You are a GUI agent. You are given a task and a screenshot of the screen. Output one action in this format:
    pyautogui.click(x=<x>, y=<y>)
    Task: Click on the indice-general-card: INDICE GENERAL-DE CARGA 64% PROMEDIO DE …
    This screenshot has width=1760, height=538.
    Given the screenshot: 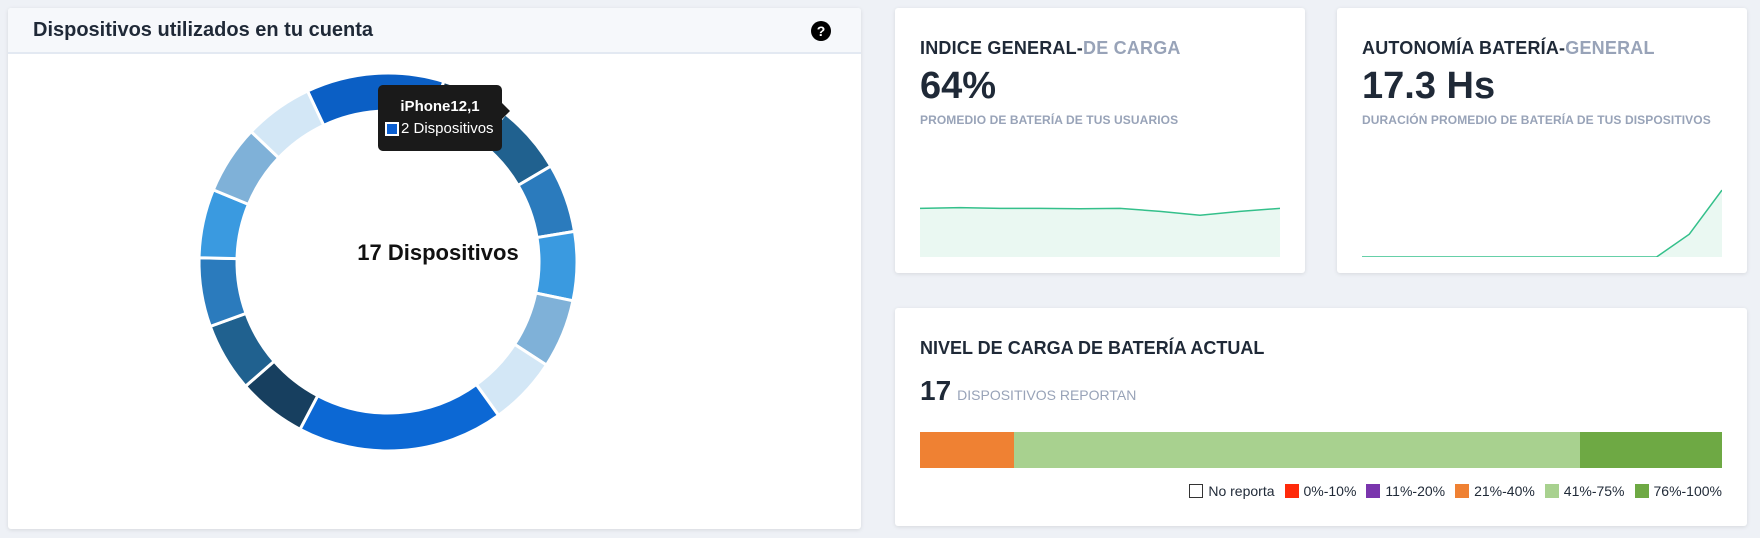 What is the action you would take?
    pyautogui.click(x=1100, y=140)
    